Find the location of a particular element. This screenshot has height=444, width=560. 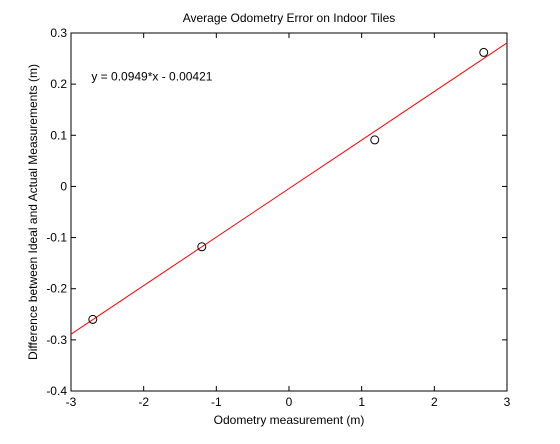

y-tick-label: 0 is located at coordinates (63, 186).